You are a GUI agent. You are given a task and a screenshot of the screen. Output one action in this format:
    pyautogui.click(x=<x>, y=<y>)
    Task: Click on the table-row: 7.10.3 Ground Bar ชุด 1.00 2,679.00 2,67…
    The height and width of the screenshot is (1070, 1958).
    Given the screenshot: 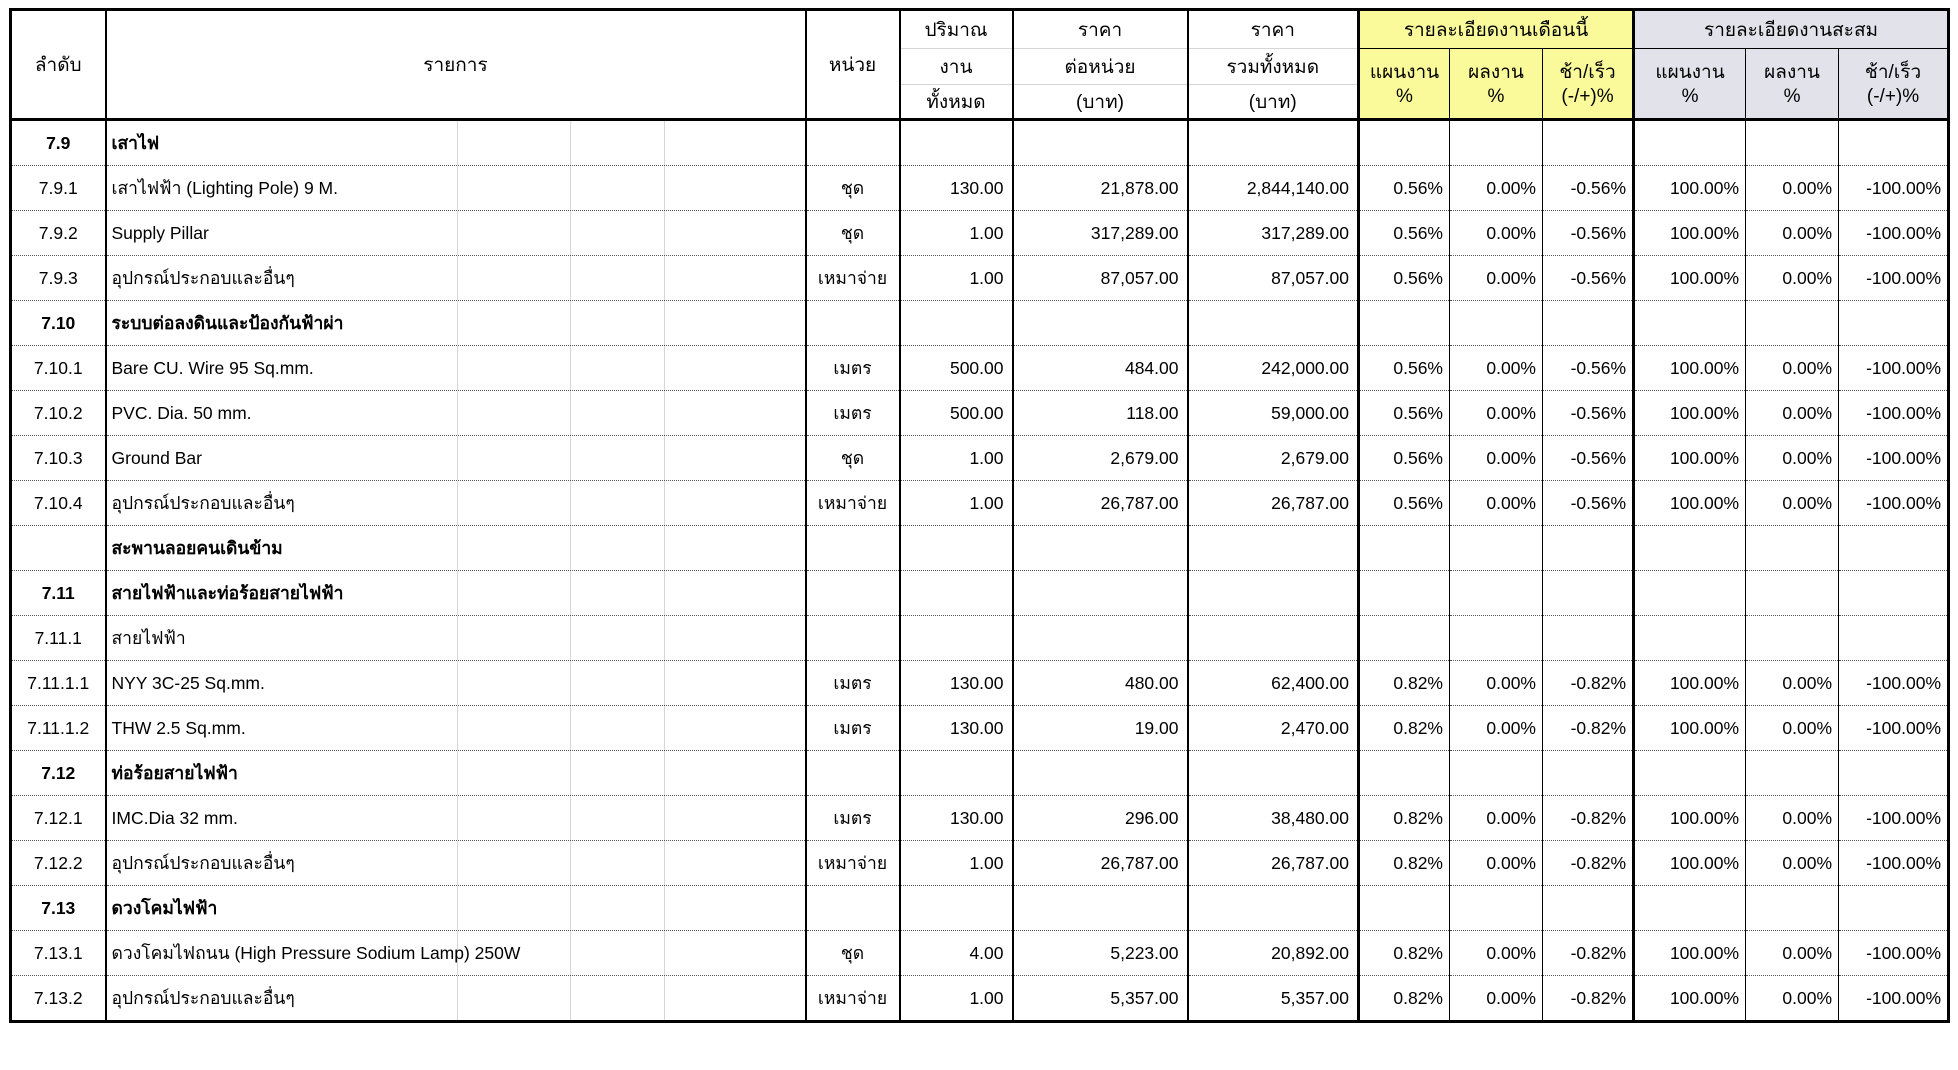 What is the action you would take?
    pyautogui.click(x=979, y=458)
    